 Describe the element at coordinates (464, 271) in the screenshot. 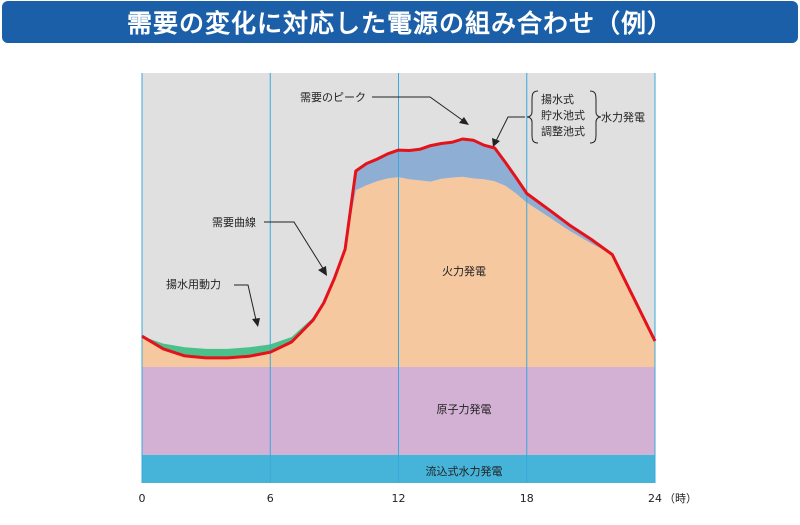

I see `thermal-label: 火力発電` at that location.